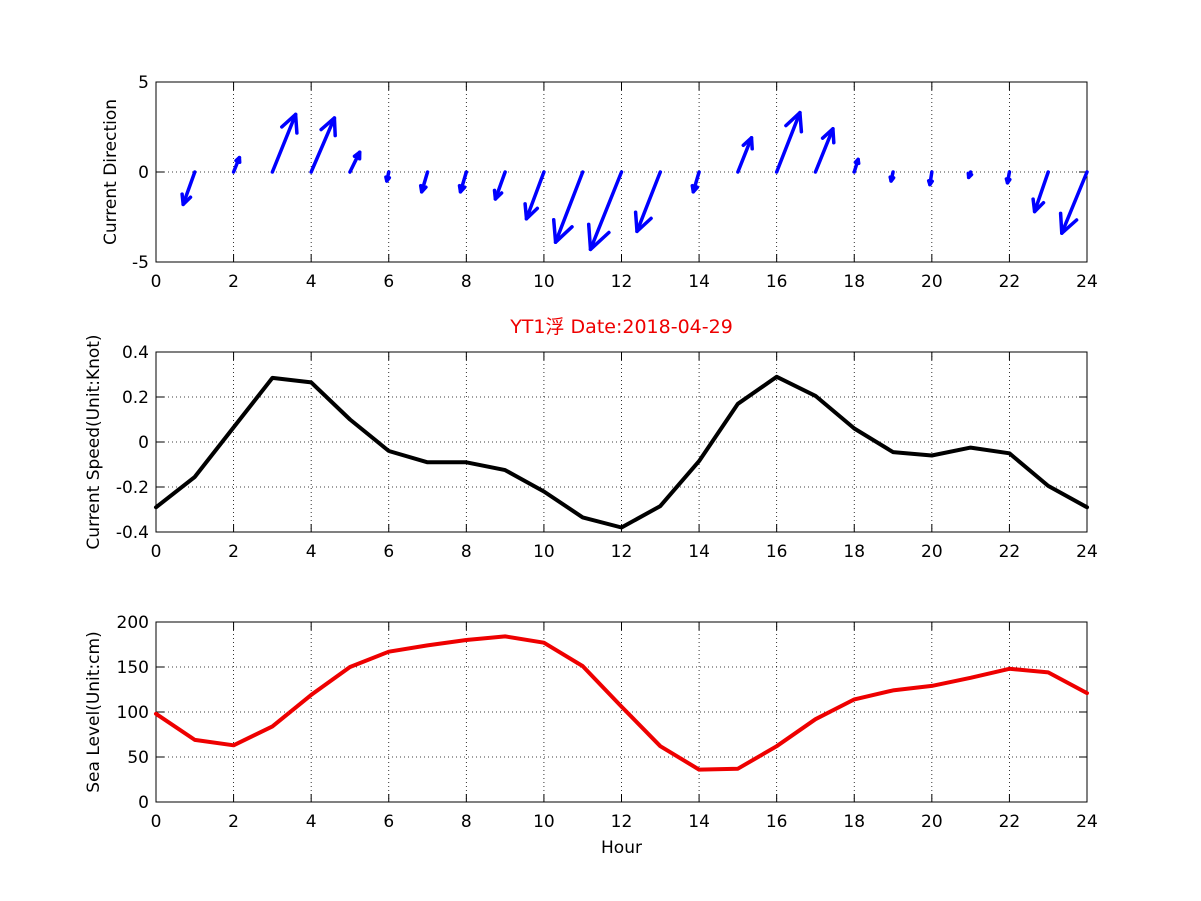 The width and height of the screenshot is (1201, 901). I want to click on y-tick-label: -5, so click(140, 263).